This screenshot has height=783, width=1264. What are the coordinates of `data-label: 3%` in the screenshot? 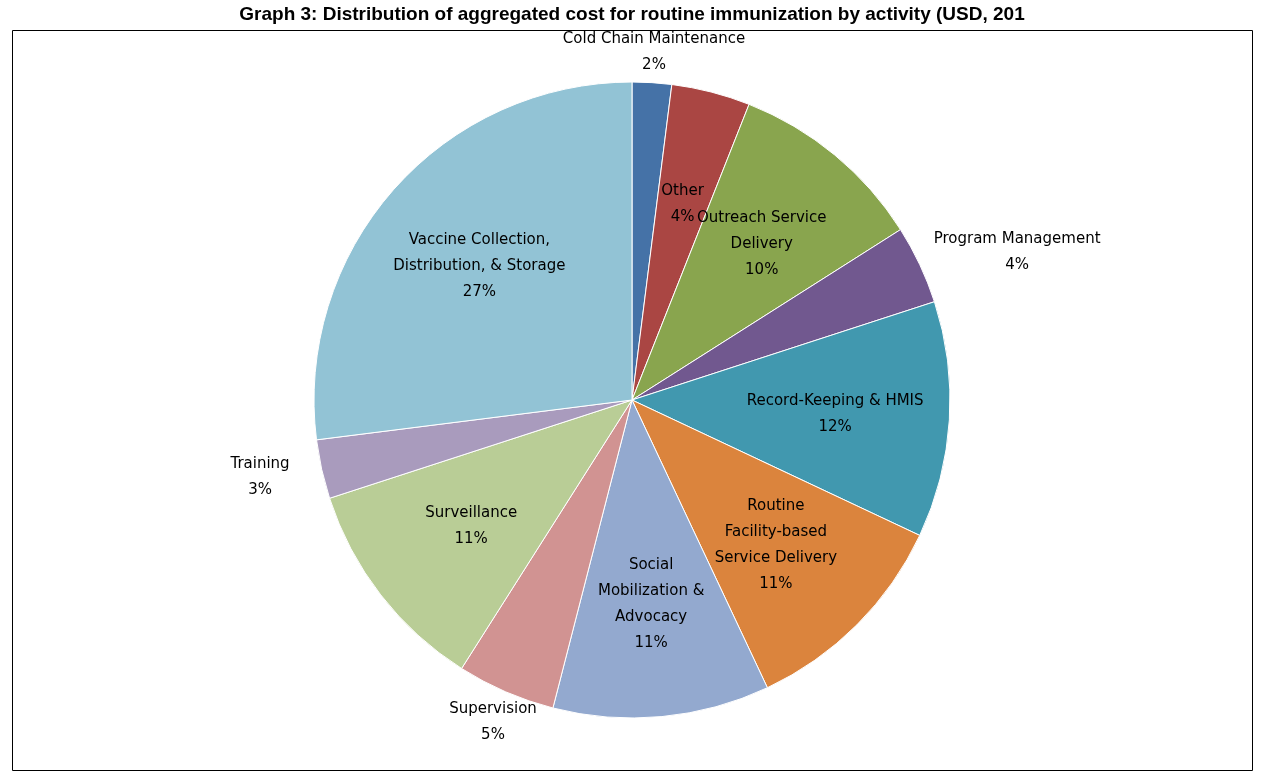 It's located at (260, 489).